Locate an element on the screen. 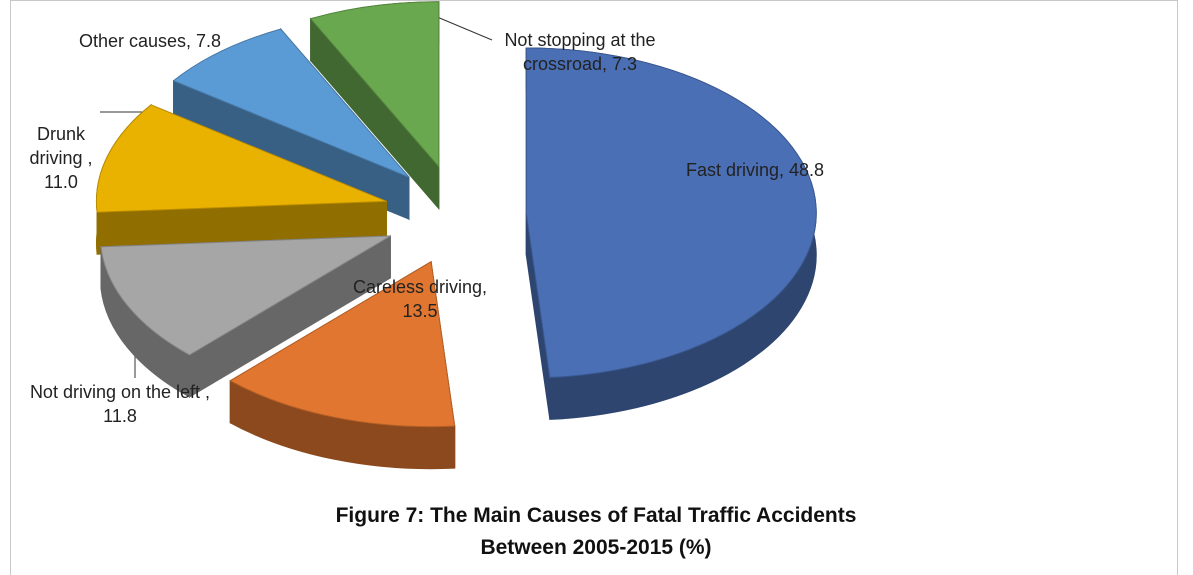 This screenshot has width=1193, height=575. slice-label: Other causes, 7.8 is located at coordinates (150, 41).